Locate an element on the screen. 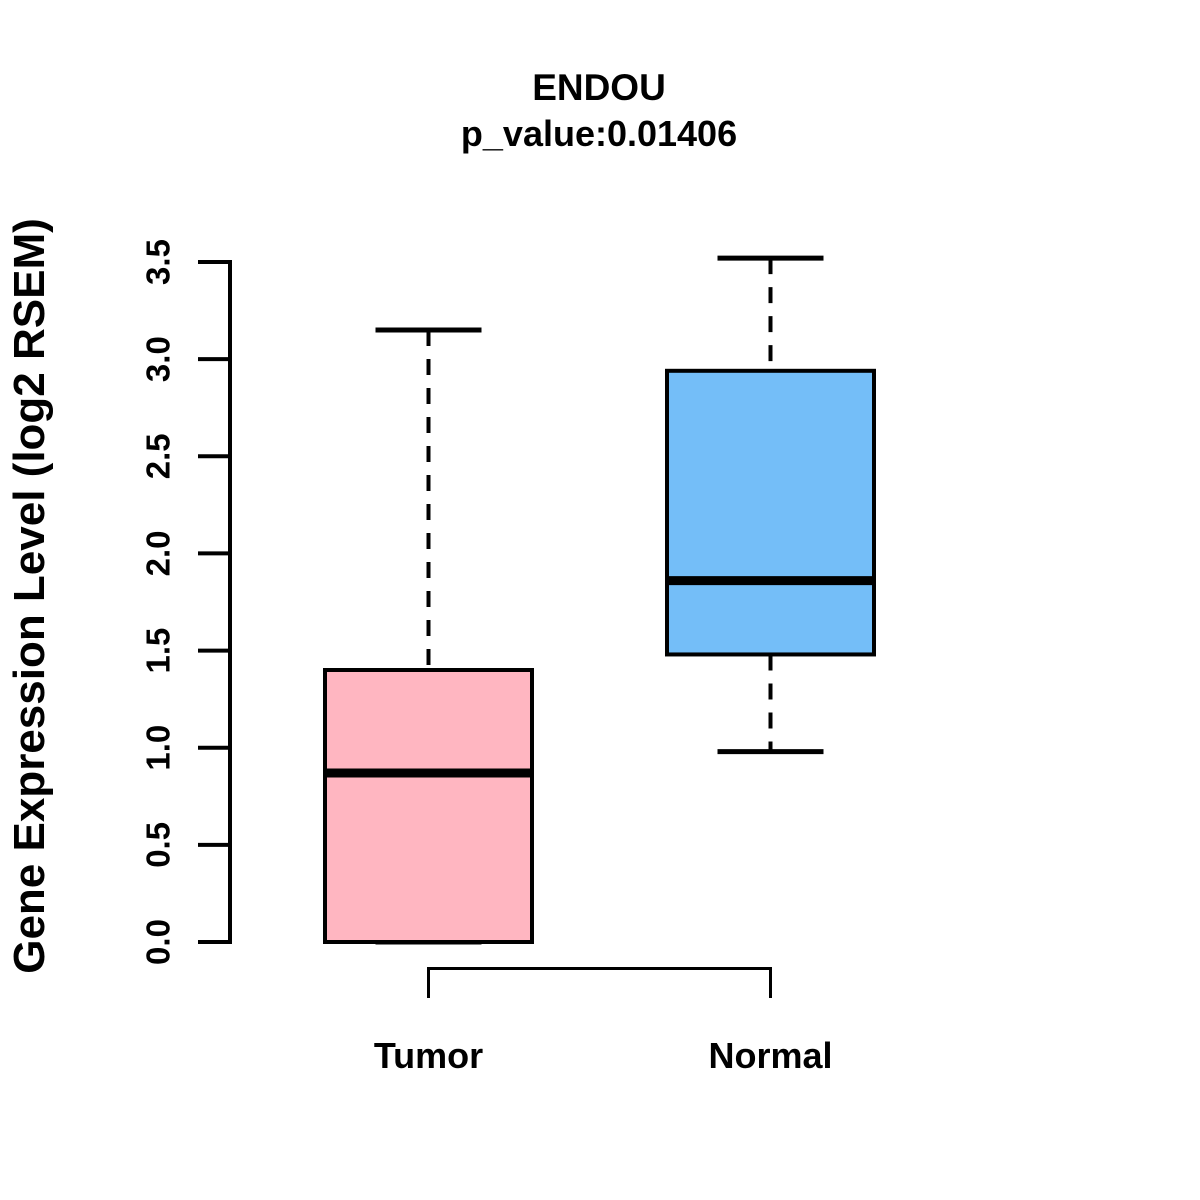 Image resolution: width=1200 pixels, height=1200 pixels. comparison-bracket is located at coordinates (599, 982).